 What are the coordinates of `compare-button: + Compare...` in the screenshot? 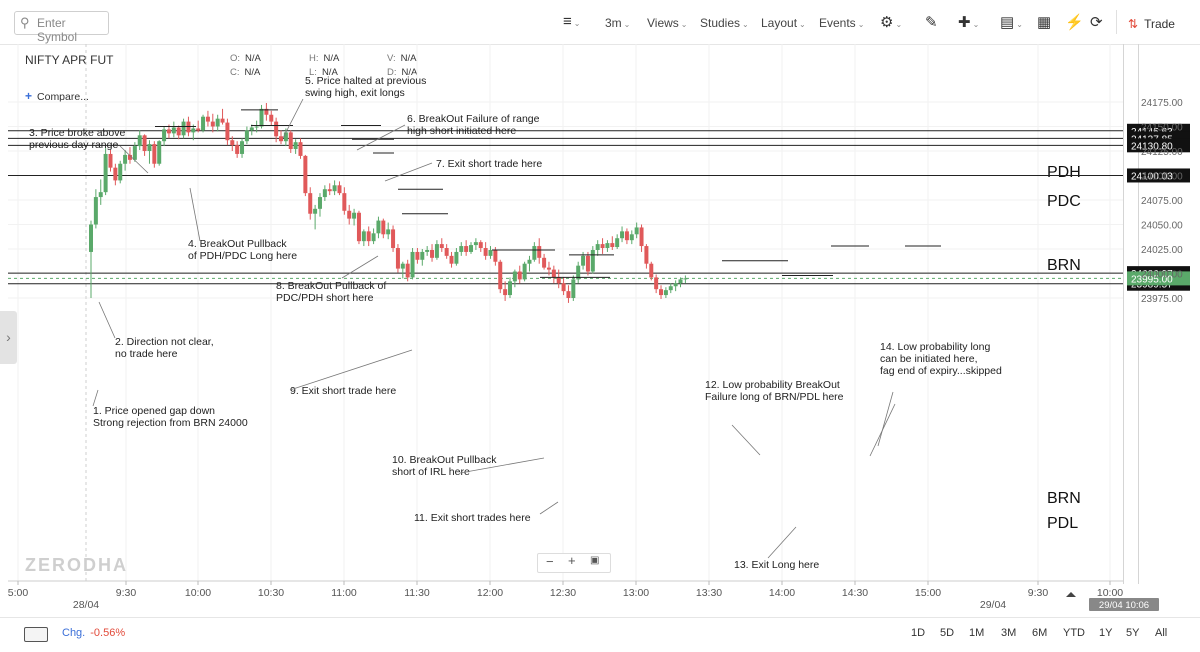 It's located at (57, 96).